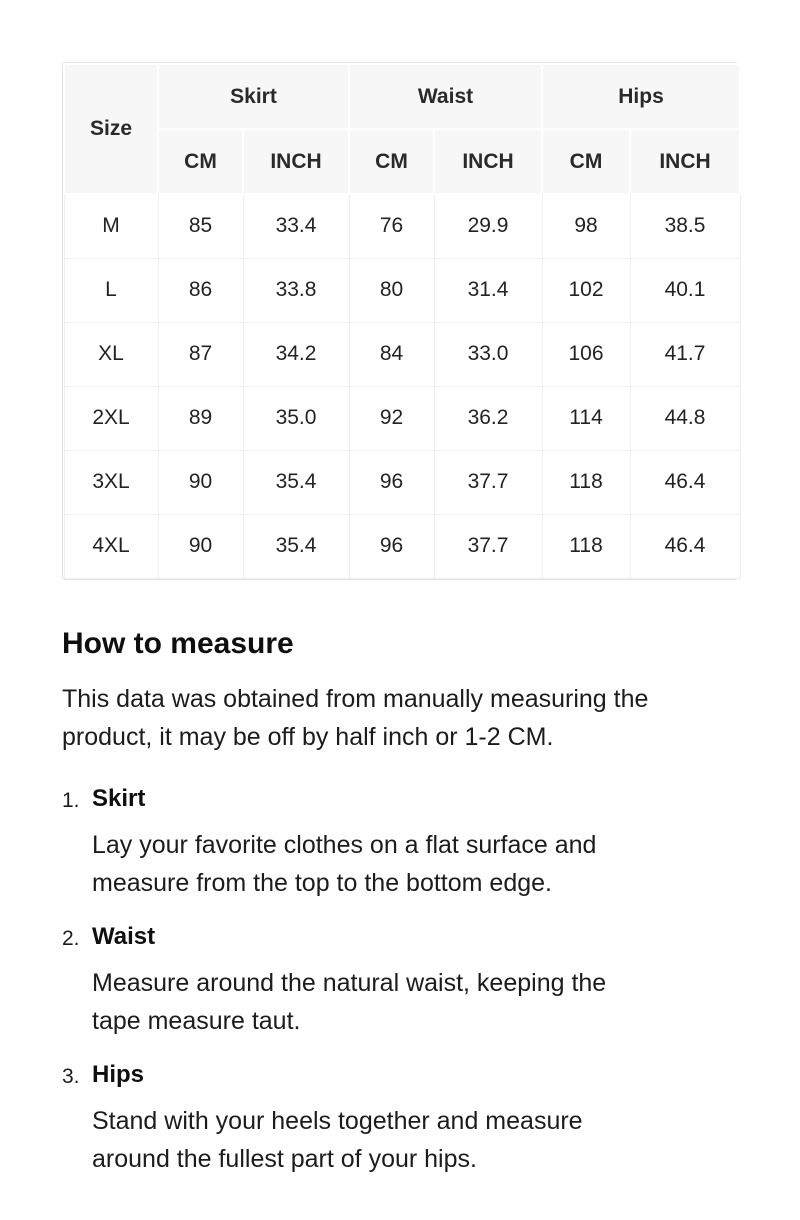  What do you see at coordinates (111, 546) in the screenshot?
I see `size-cell: 4XL` at bounding box center [111, 546].